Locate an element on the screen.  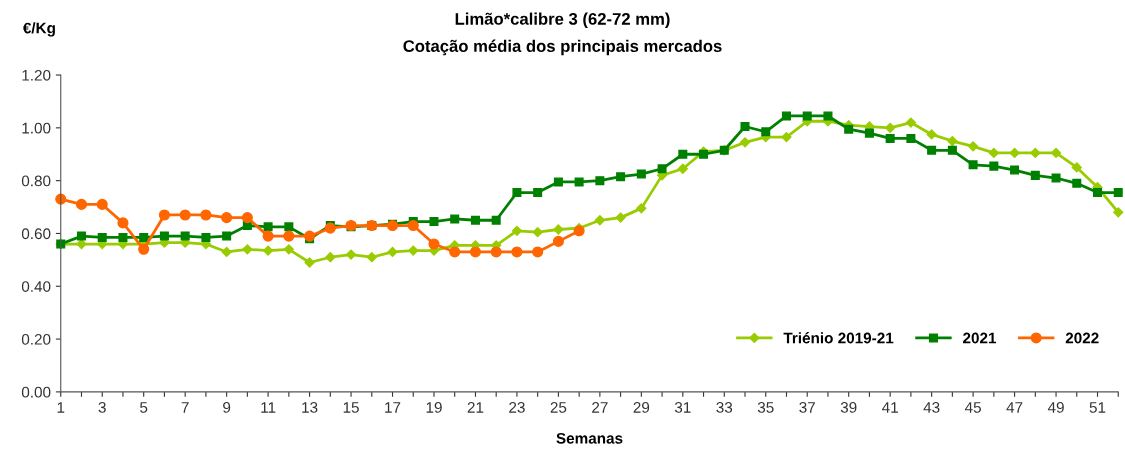
x-tick-label: 15 is located at coordinates (351, 407).